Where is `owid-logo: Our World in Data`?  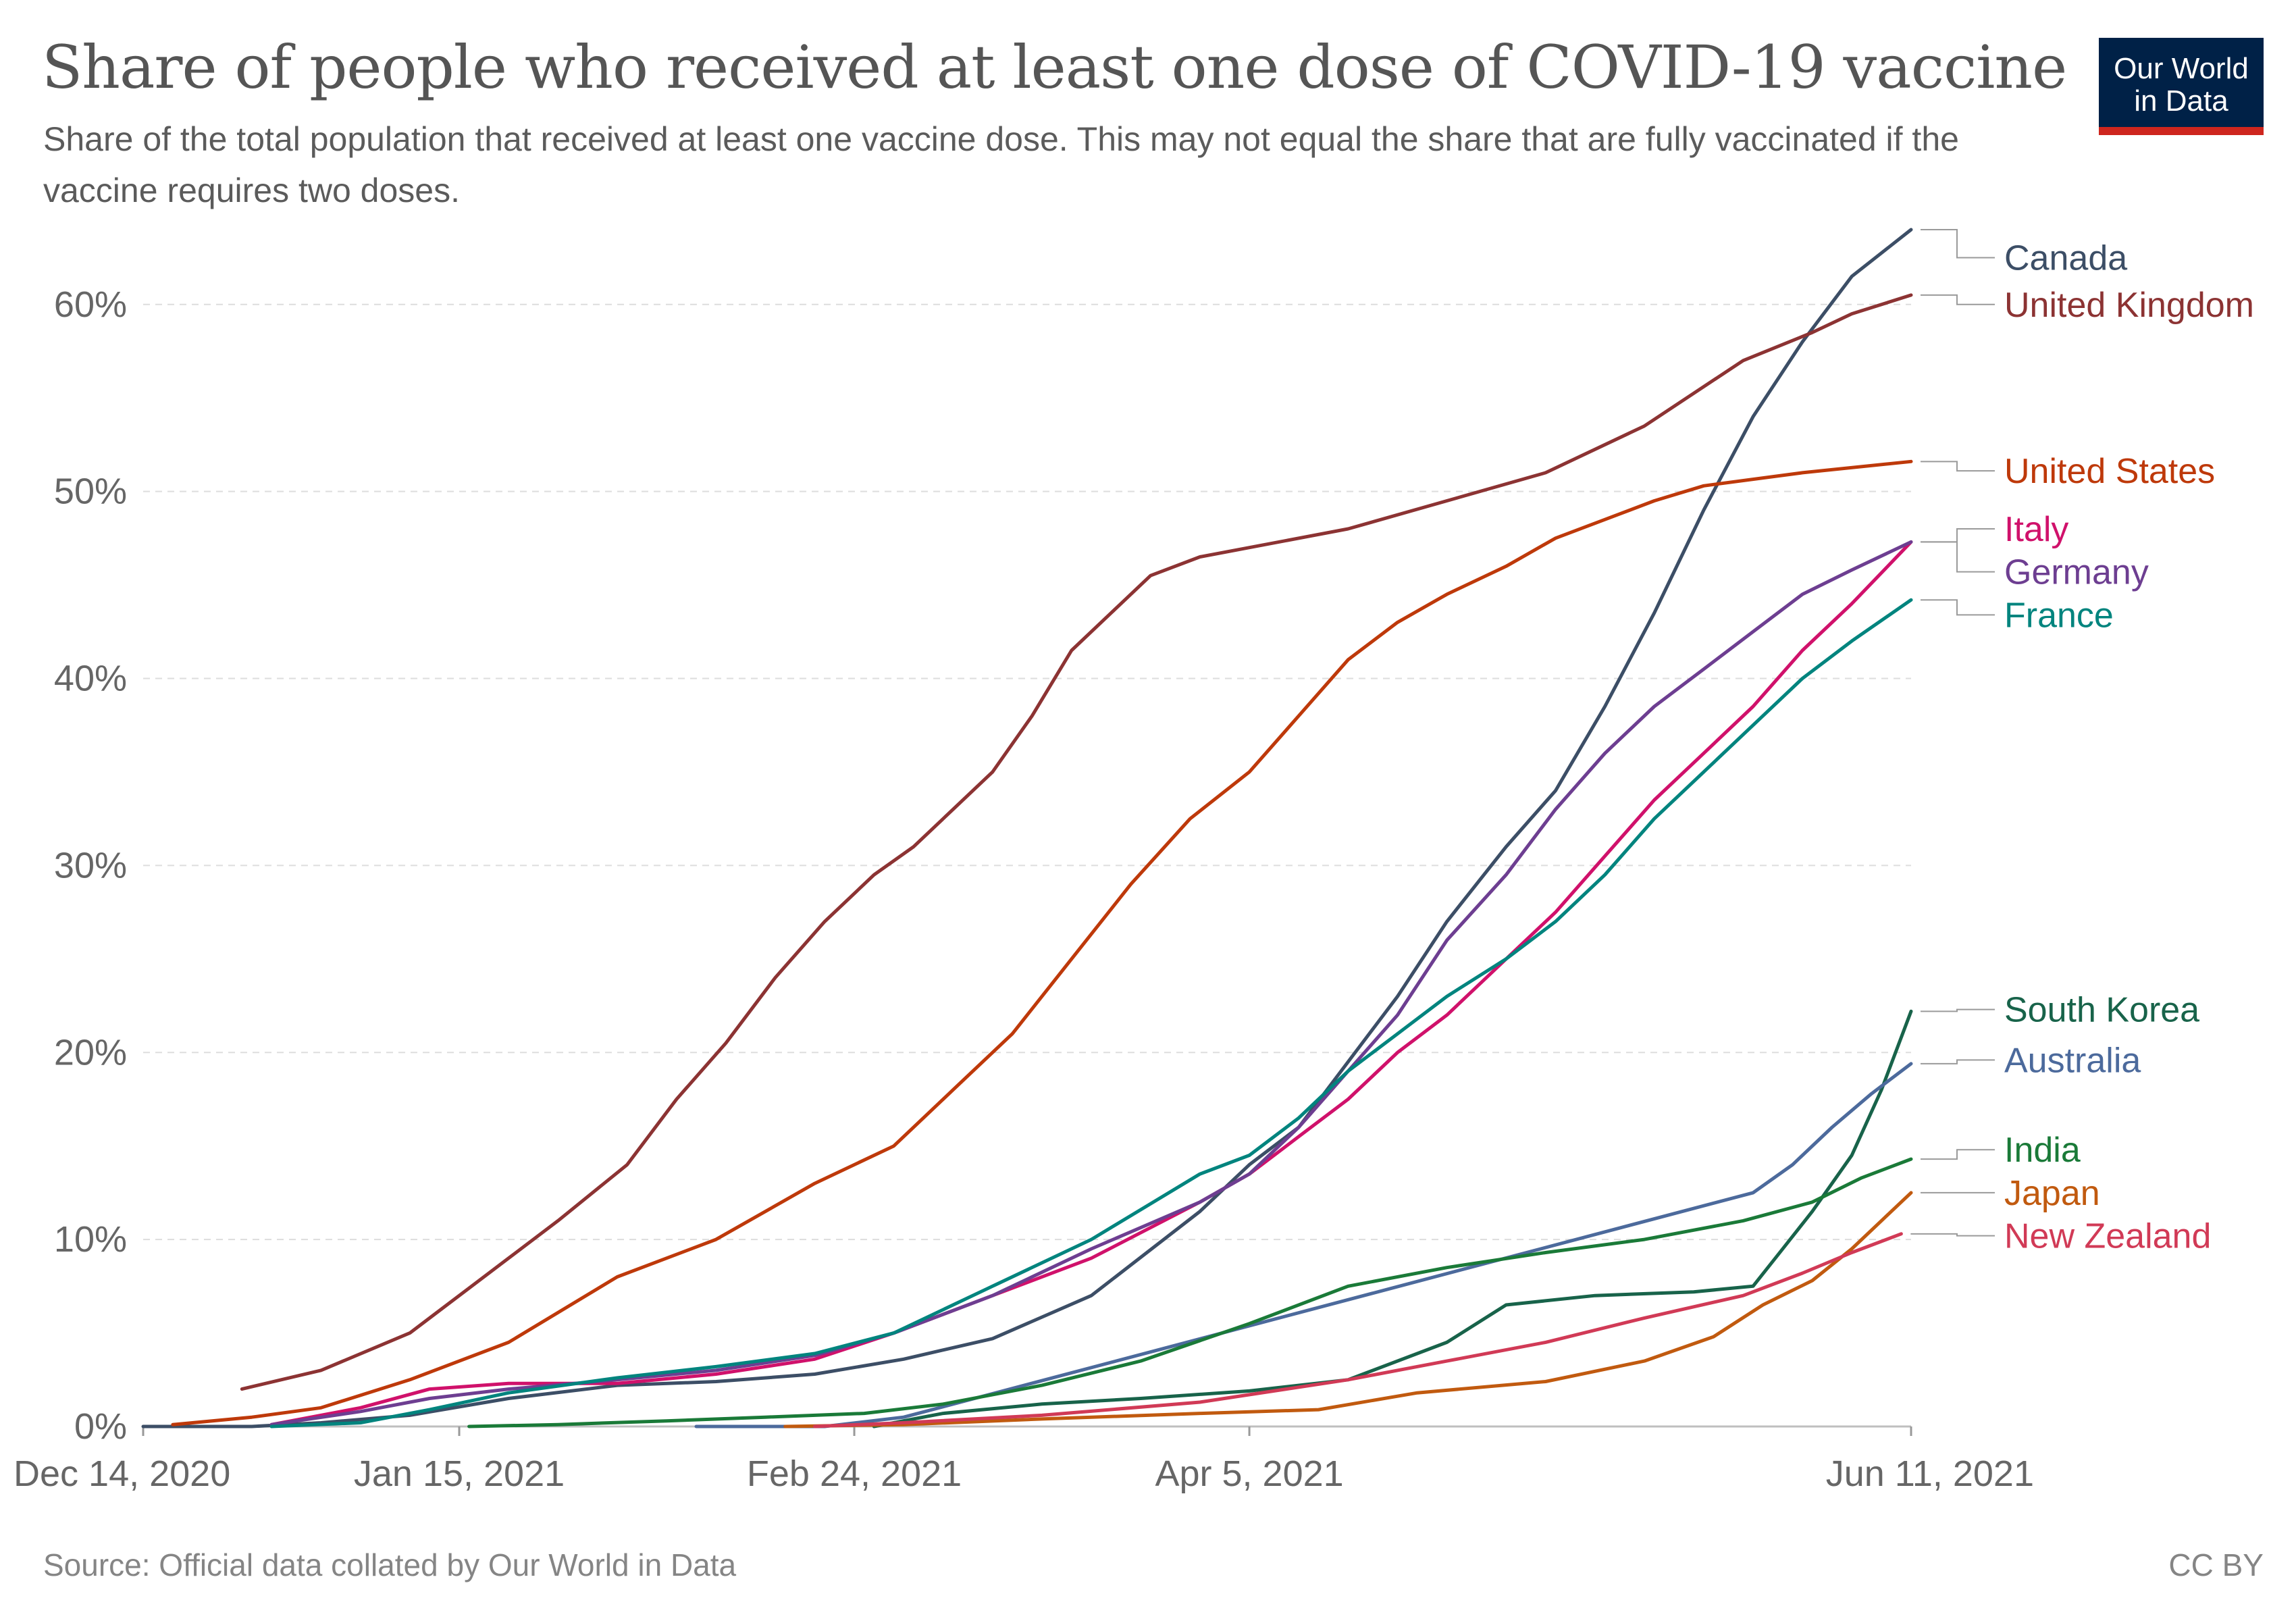
owid-logo: Our World in Data is located at coordinates (2181, 86).